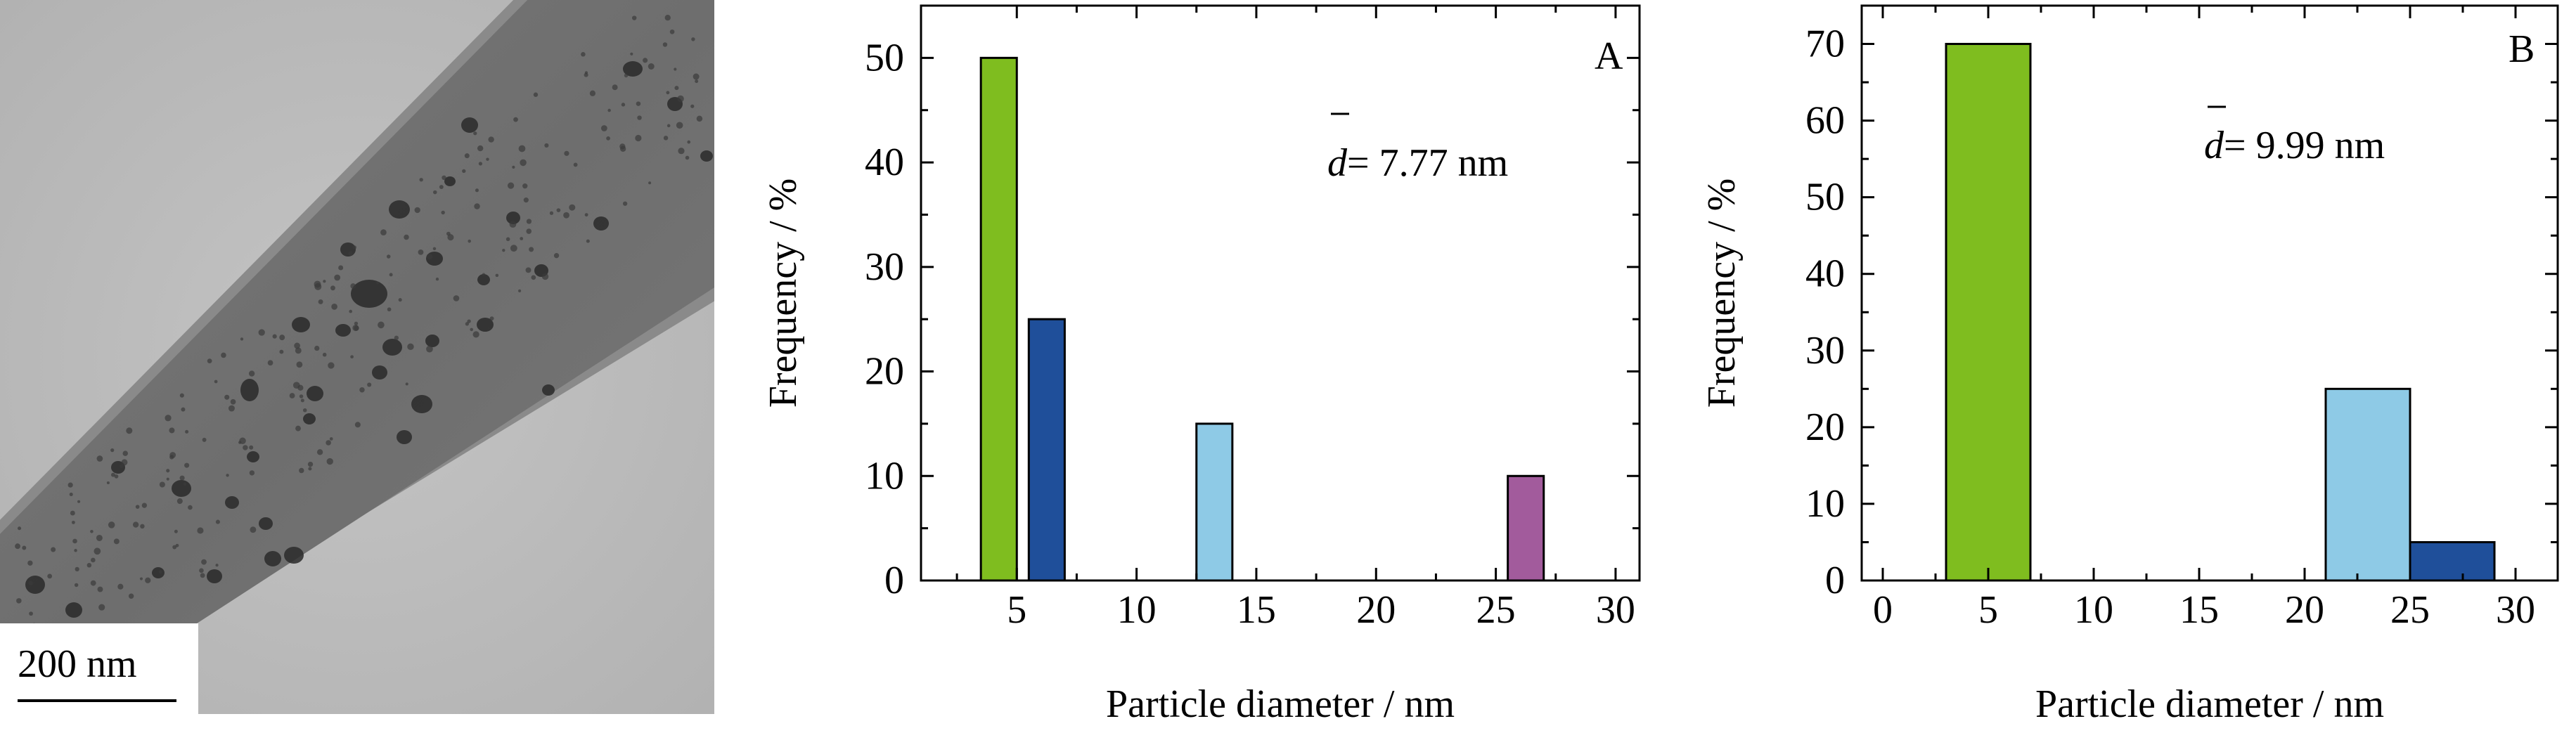 This screenshot has width=2576, height=733. What do you see at coordinates (1609, 56) in the screenshot?
I see `chart-a-panel-label: A` at bounding box center [1609, 56].